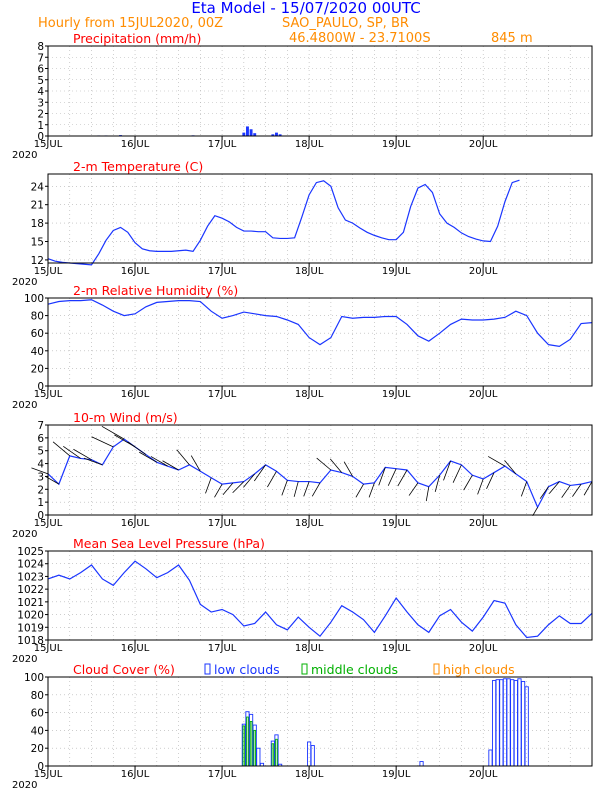 This screenshot has width=612, height=792. What do you see at coordinates (512, 38) in the screenshot?
I see `station-elevation: 845 m` at bounding box center [512, 38].